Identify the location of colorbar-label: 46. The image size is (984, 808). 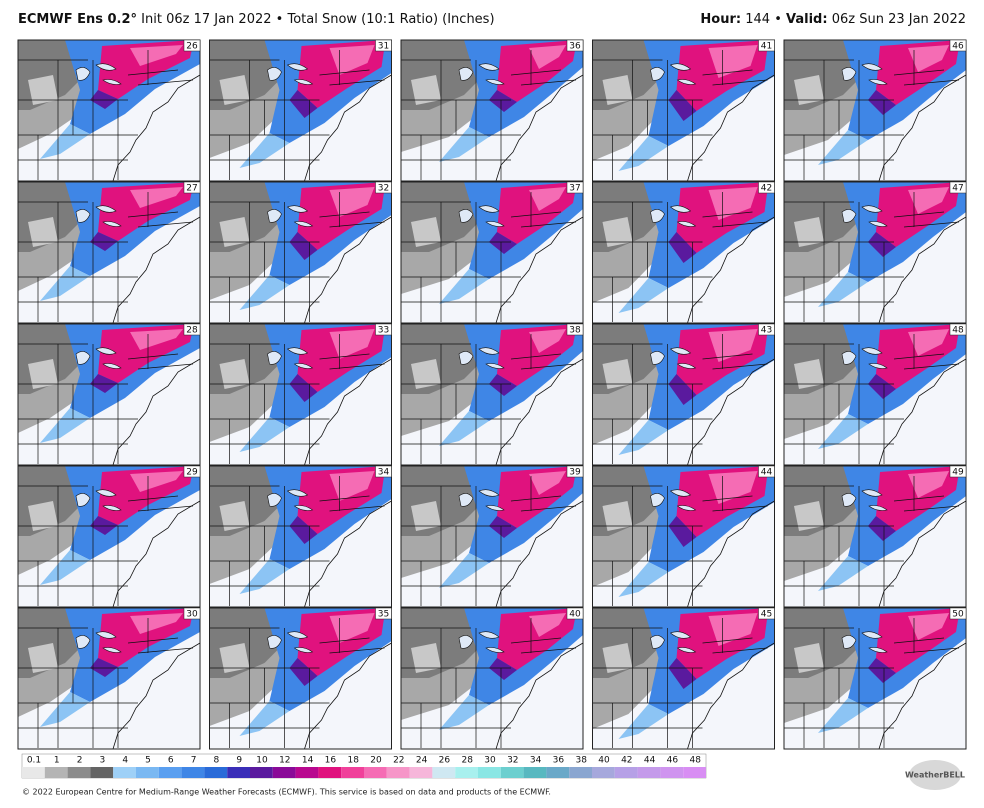
(673, 761).